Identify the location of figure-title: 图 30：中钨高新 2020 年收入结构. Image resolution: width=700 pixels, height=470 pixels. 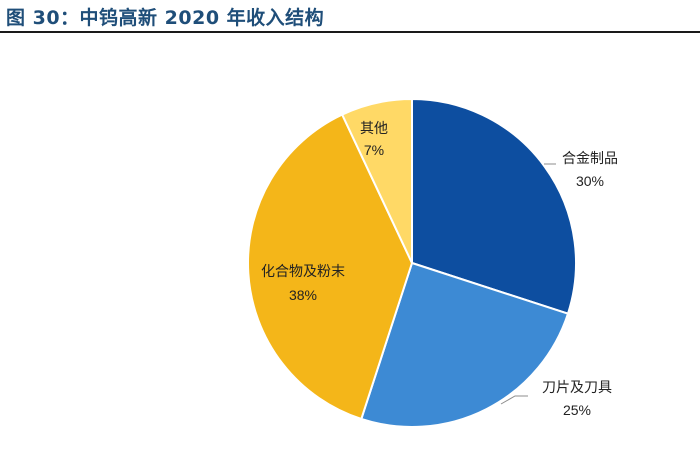
(165, 18).